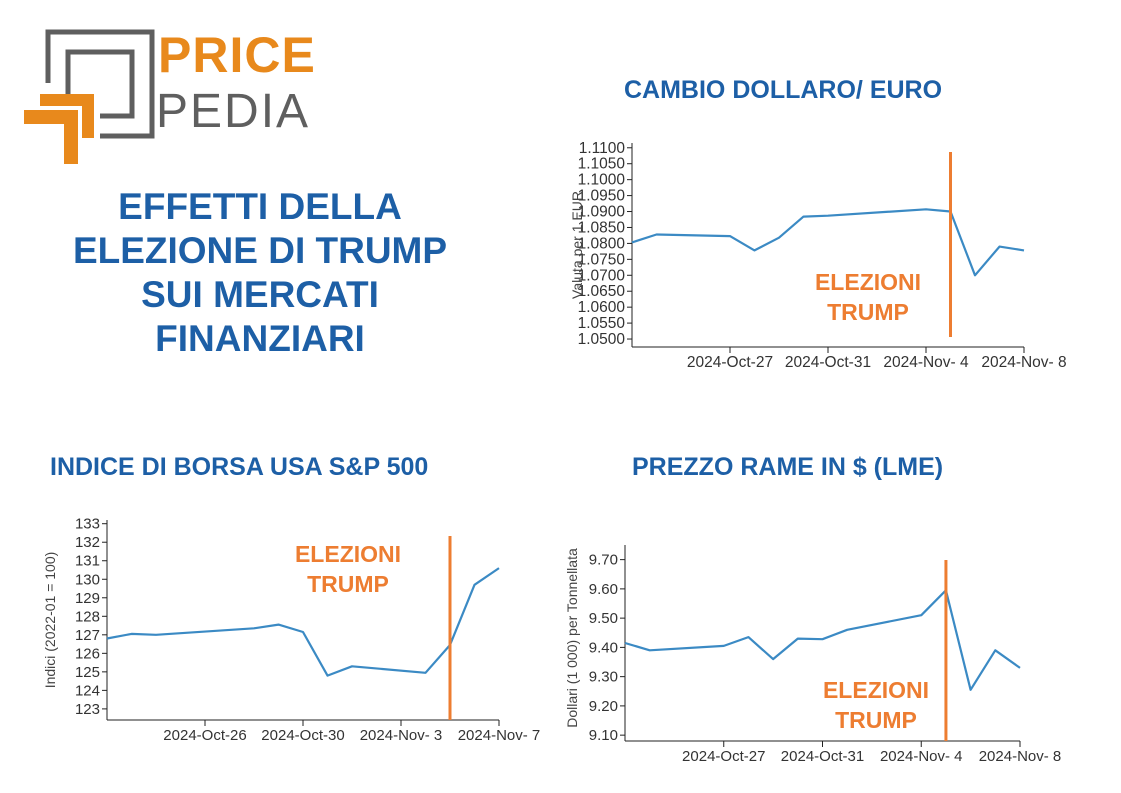  What do you see at coordinates (50, 620) in the screenshot?
I see `y-axis-label: Indici (2022-01 = 100)` at bounding box center [50, 620].